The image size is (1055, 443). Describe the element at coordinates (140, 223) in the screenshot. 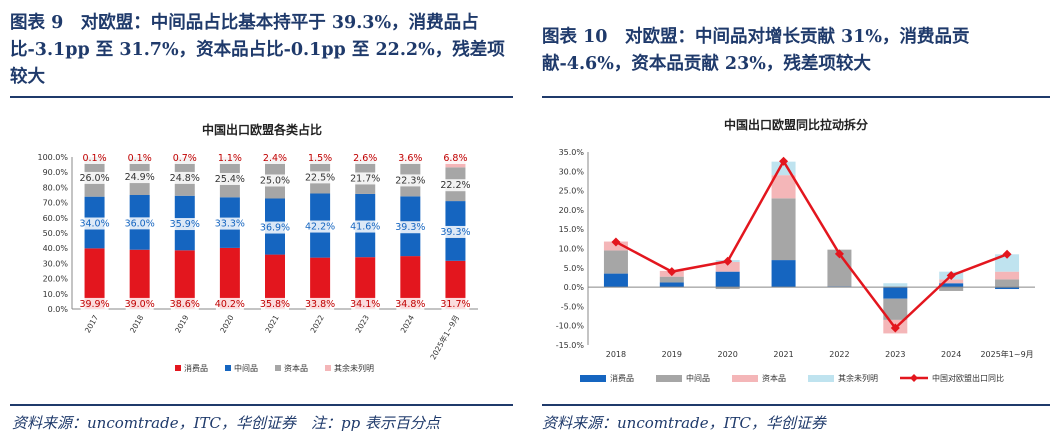

I see `data-label: 36.0%` at that location.